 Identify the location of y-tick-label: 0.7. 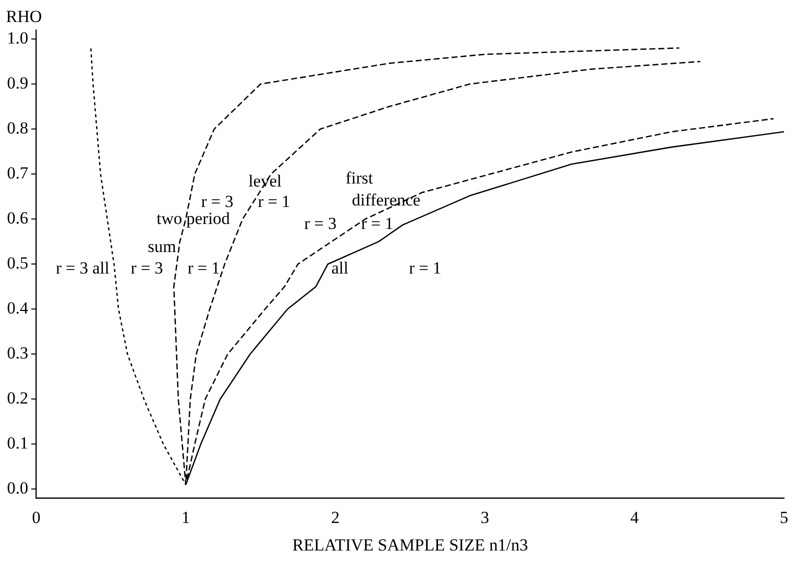
(18, 173).